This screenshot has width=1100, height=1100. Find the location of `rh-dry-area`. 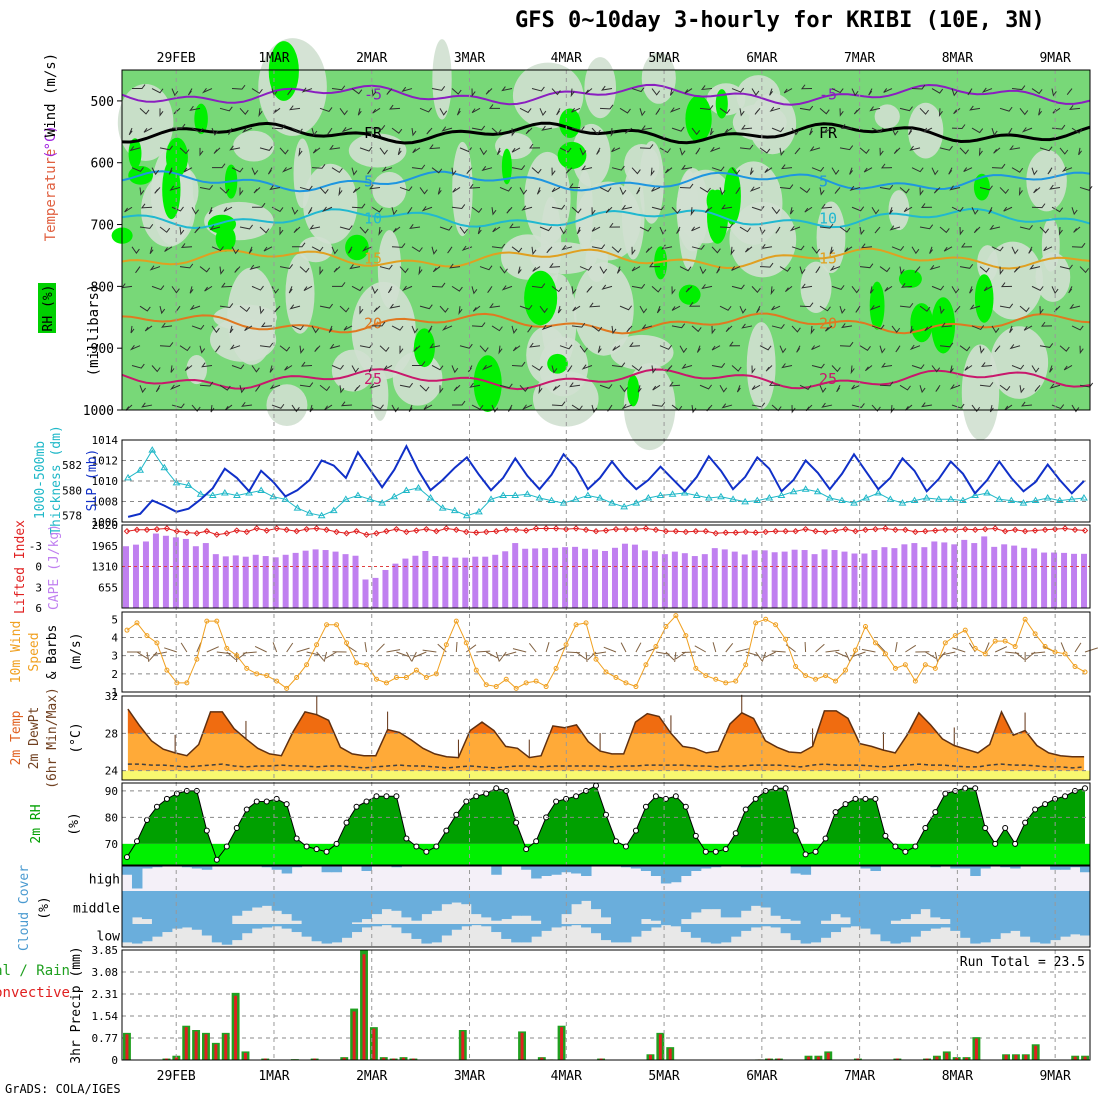

rh-dry-area is located at coordinates (816, 287).